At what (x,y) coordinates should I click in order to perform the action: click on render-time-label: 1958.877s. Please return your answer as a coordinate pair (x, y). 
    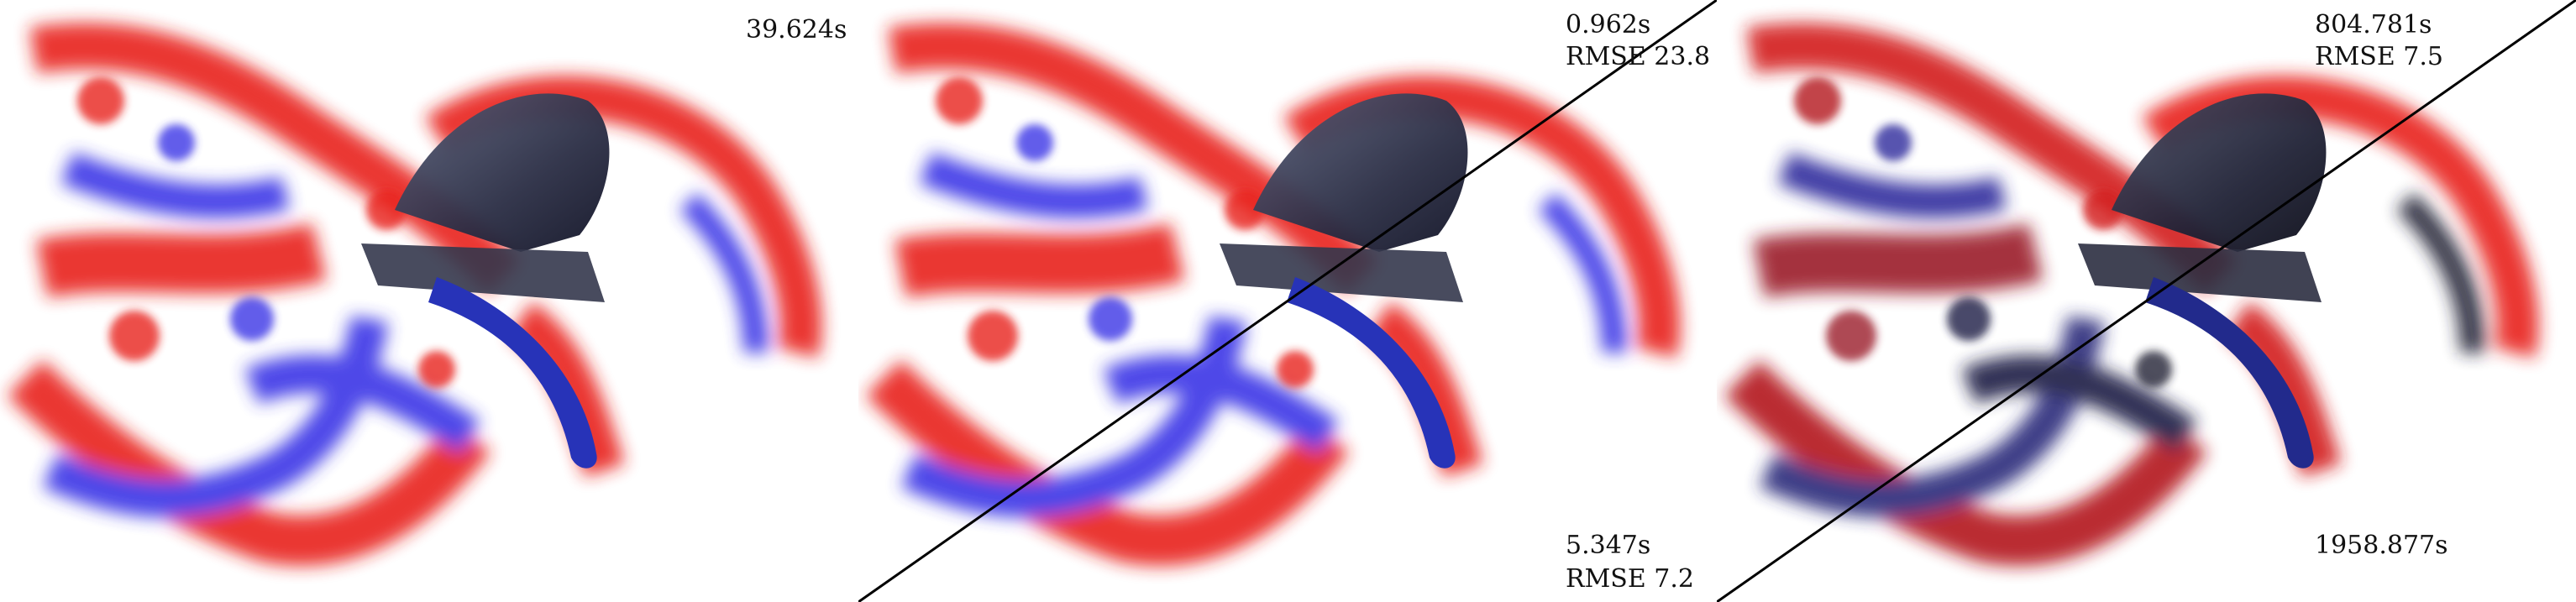
    Looking at the image, I should click on (2381, 545).